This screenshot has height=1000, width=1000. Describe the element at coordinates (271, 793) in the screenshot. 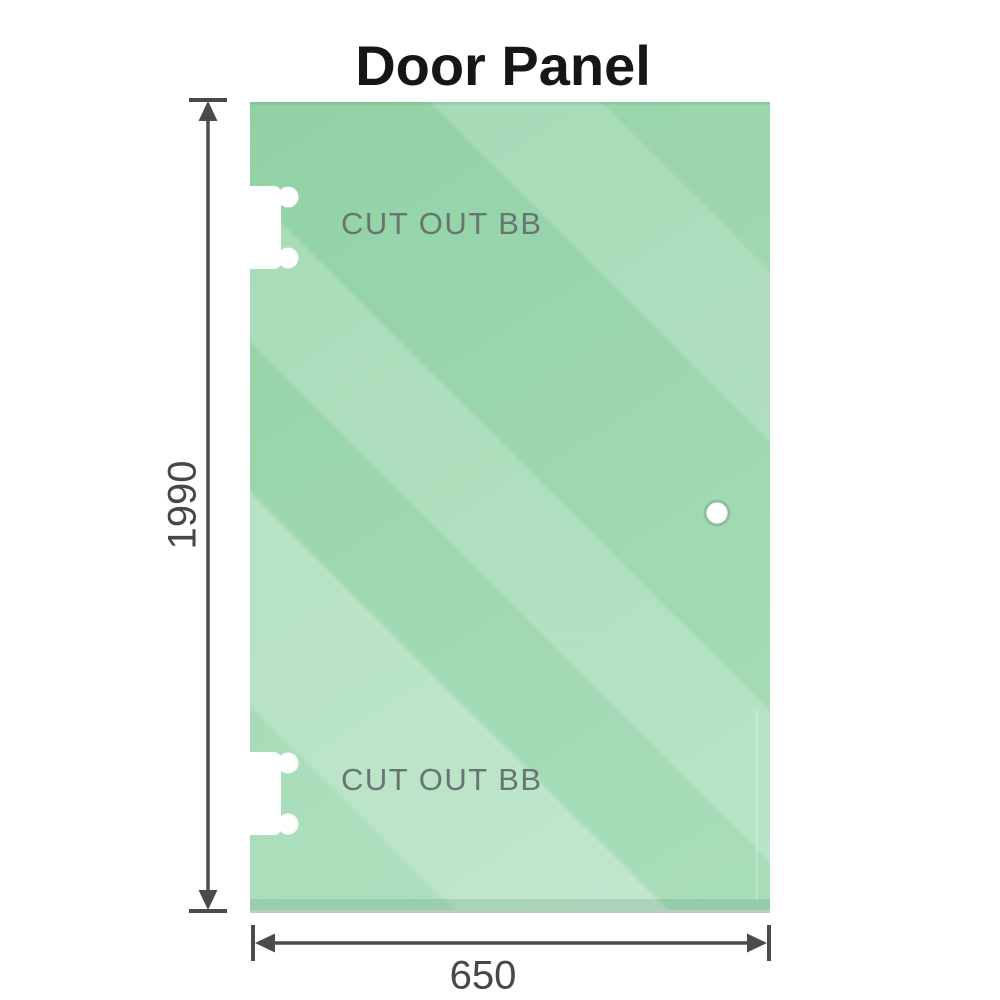

I see `hinge-cutout-bottom` at that location.